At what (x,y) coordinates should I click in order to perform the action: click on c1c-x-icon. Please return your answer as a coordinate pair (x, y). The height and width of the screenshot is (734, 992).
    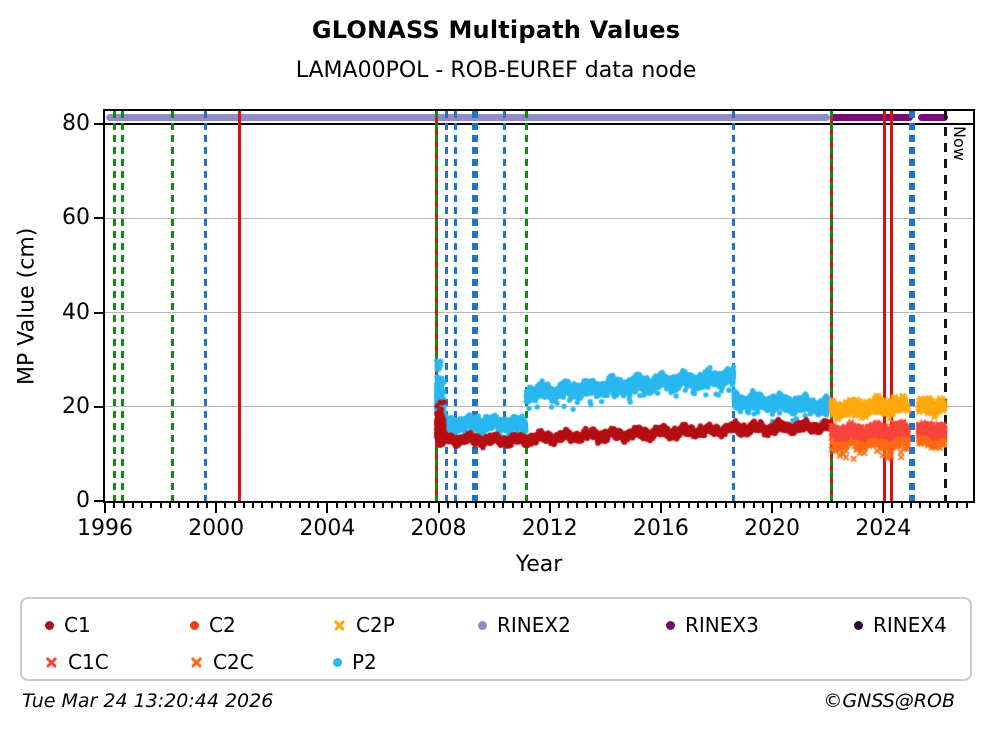
    Looking at the image, I should click on (51, 662).